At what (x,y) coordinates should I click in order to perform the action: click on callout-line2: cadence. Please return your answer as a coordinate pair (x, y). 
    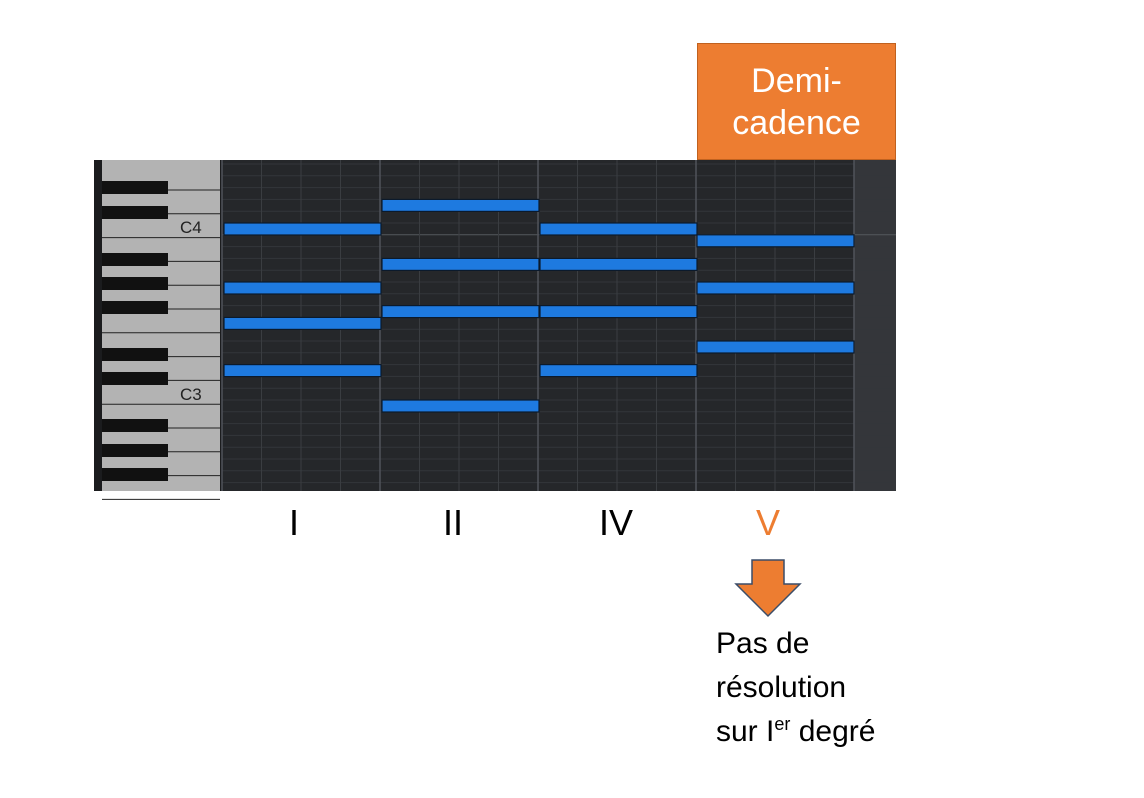
    Looking at the image, I should click on (796, 122).